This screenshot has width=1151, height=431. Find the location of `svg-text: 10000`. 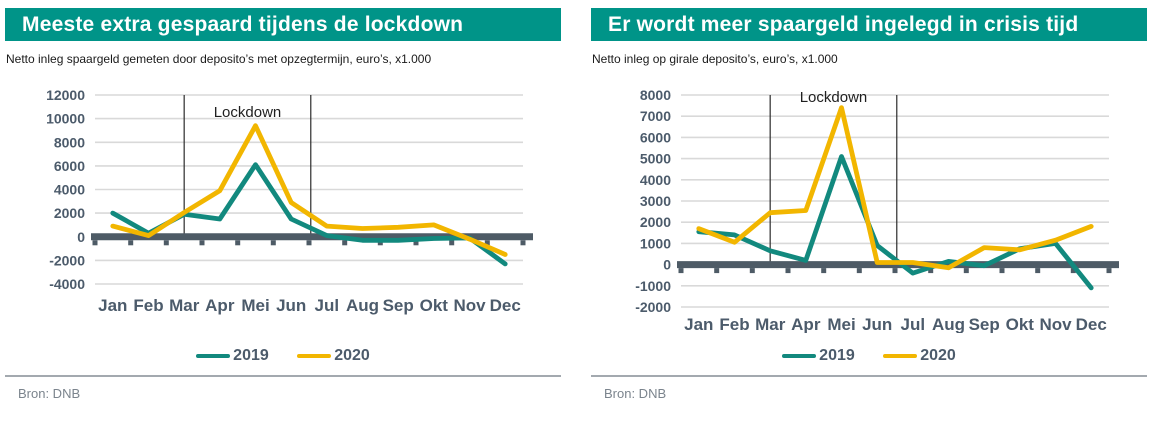

svg-text: 10000 is located at coordinates (65, 119).